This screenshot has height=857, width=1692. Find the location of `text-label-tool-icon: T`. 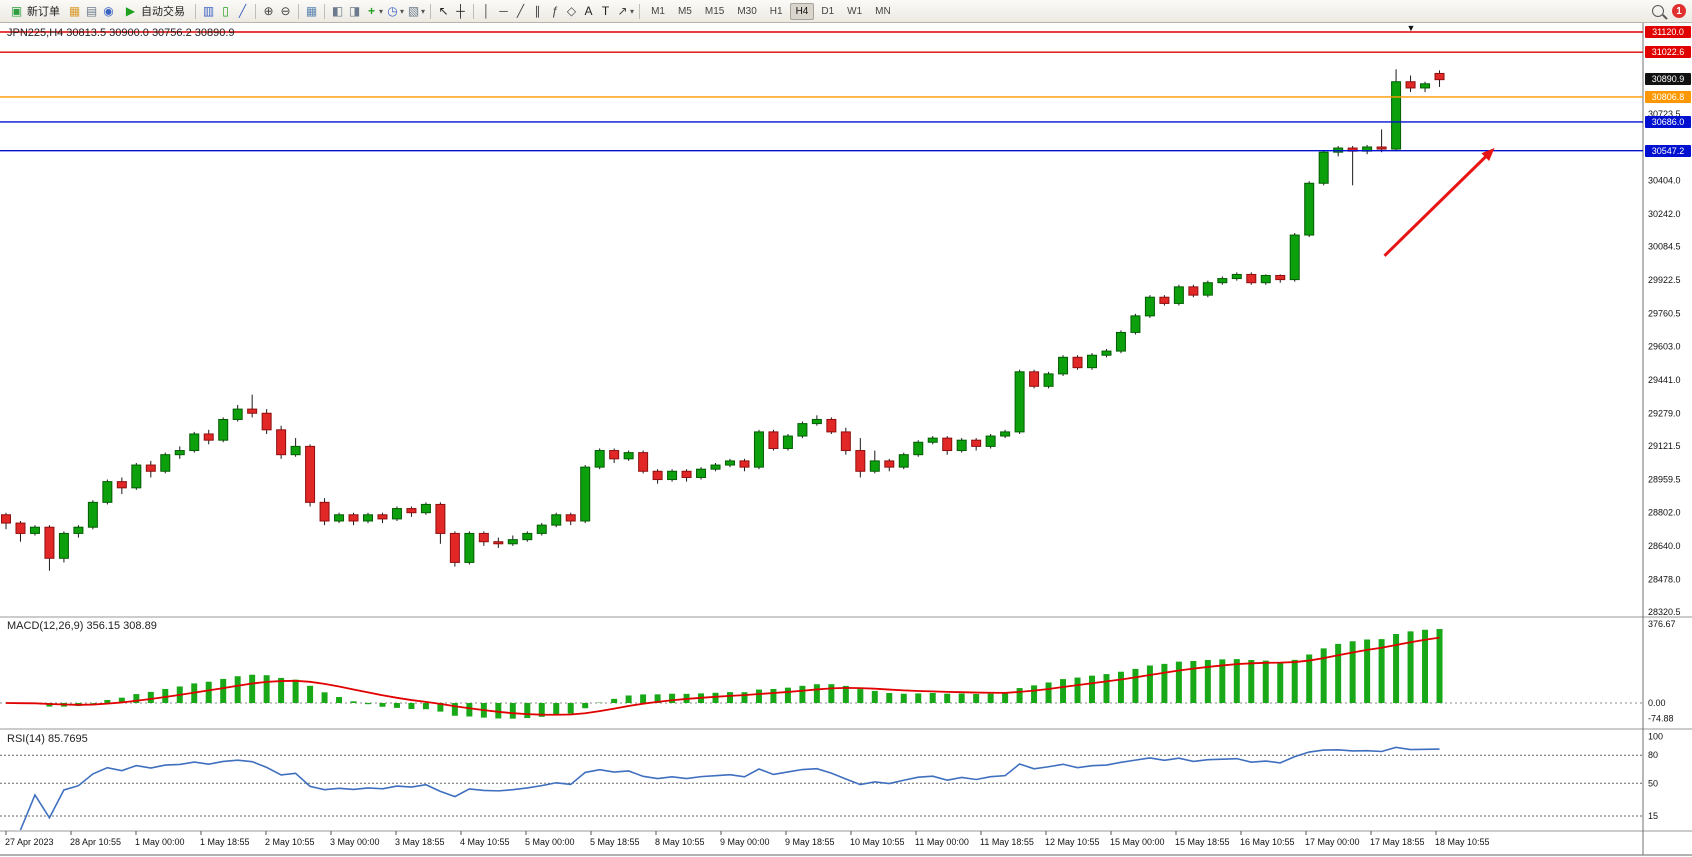

text-label-tool-icon: T is located at coordinates (605, 11).